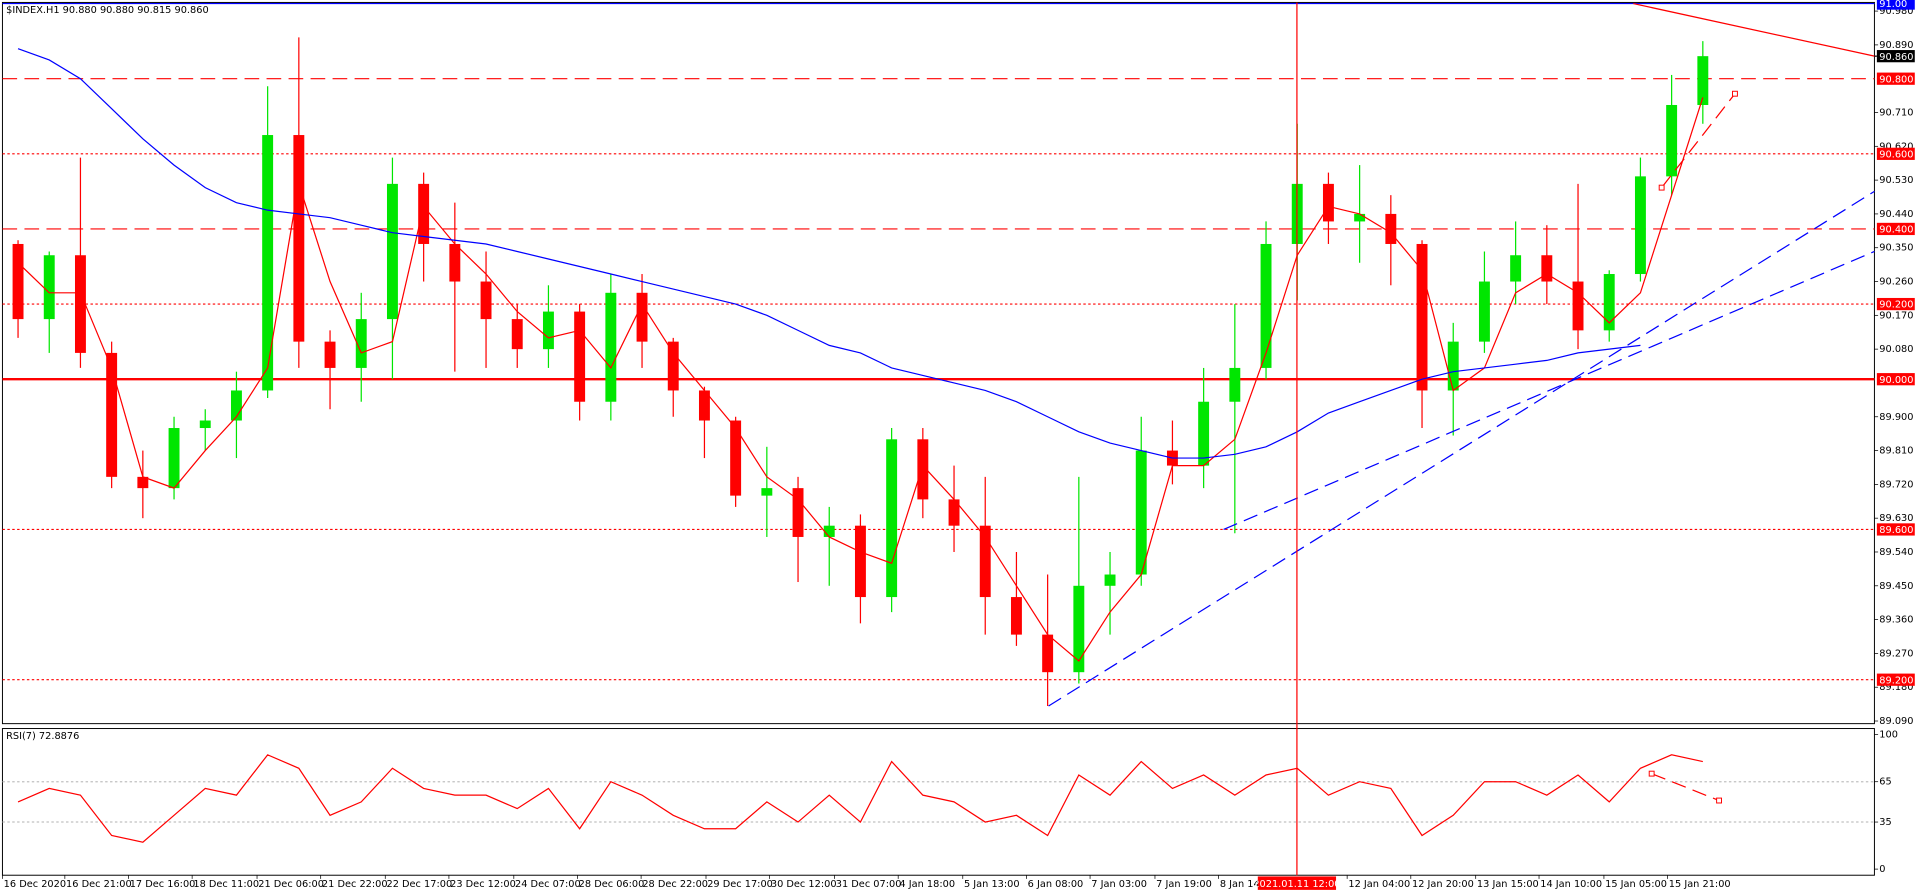 This screenshot has height=896, width=1916. What do you see at coordinates (612, 884) in the screenshot?
I see `x-tick-label: 28 Dec 06:00` at bounding box center [612, 884].